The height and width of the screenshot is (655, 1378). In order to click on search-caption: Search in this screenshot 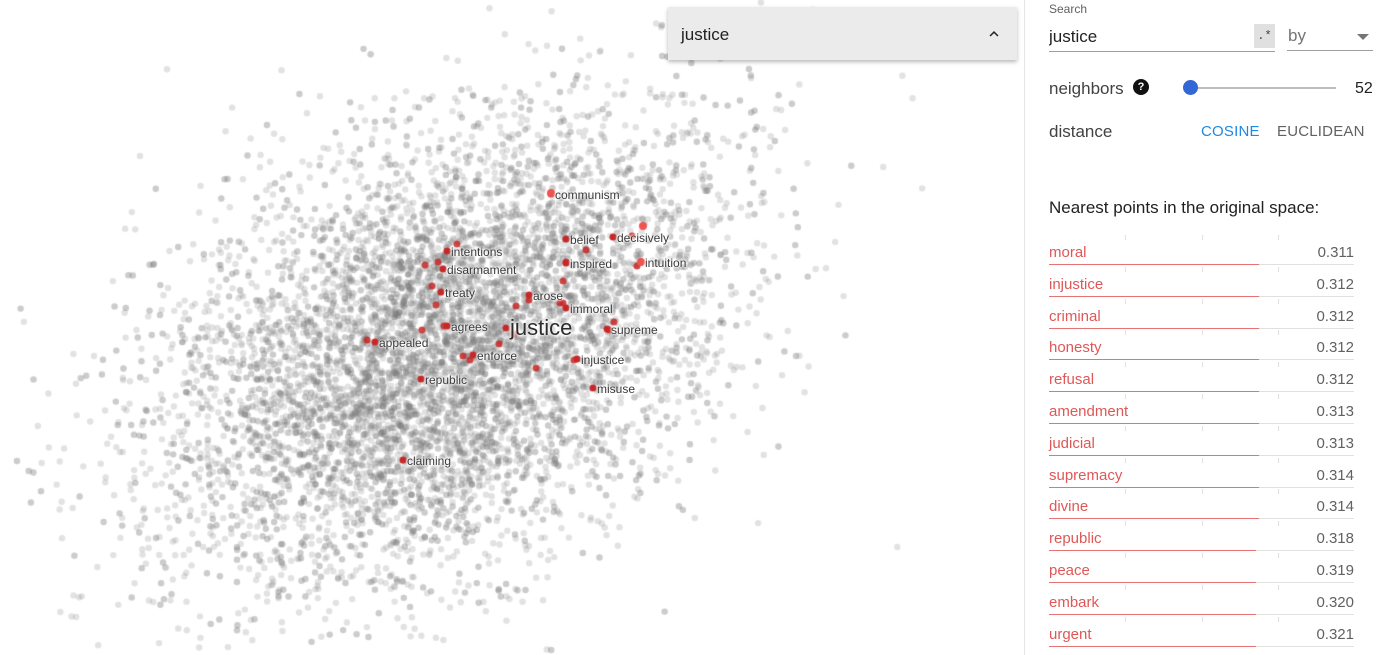, I will do `click(1068, 9)`.